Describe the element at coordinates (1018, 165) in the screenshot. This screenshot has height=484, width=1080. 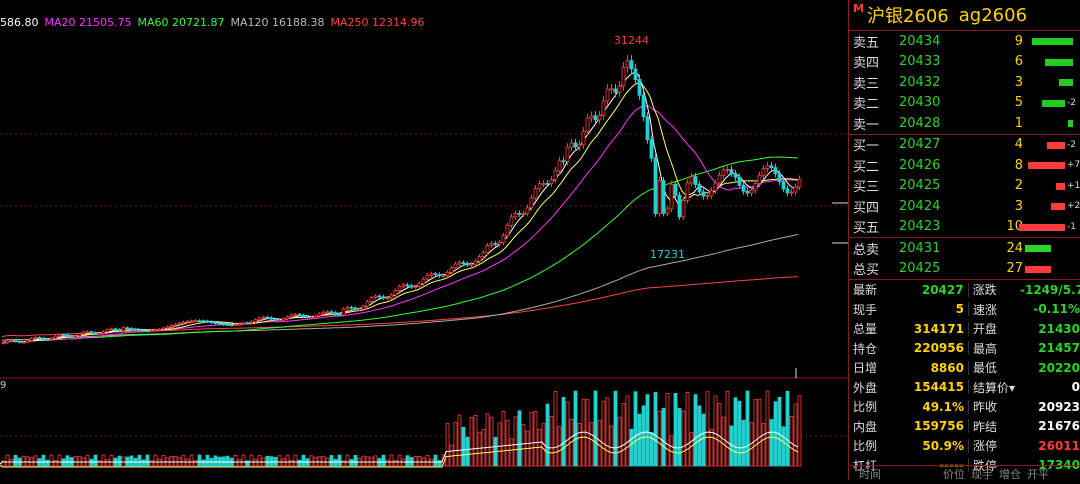
I see `level-volume: 8` at that location.